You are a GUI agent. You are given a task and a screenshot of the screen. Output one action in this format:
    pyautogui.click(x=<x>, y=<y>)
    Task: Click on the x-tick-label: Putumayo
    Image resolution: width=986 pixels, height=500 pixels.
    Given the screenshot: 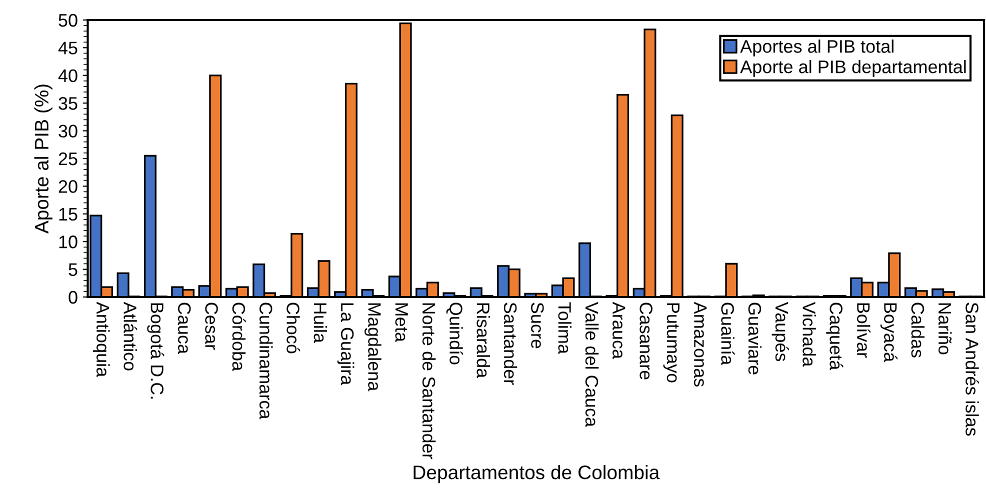 What is the action you would take?
    pyautogui.click(x=671, y=342)
    